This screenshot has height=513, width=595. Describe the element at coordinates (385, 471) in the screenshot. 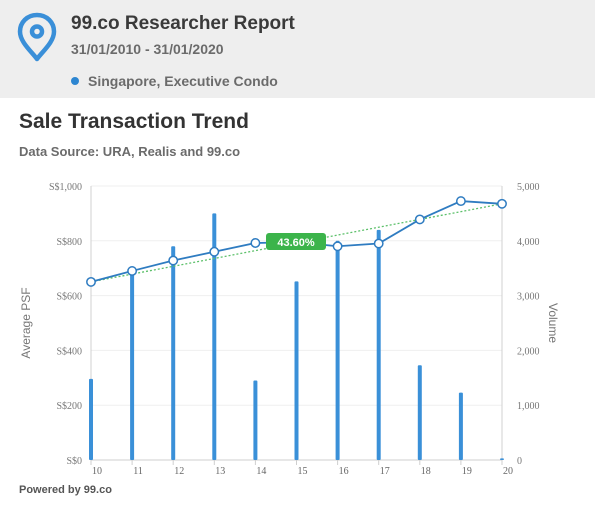

I see `x-tick-label: 17` at that location.